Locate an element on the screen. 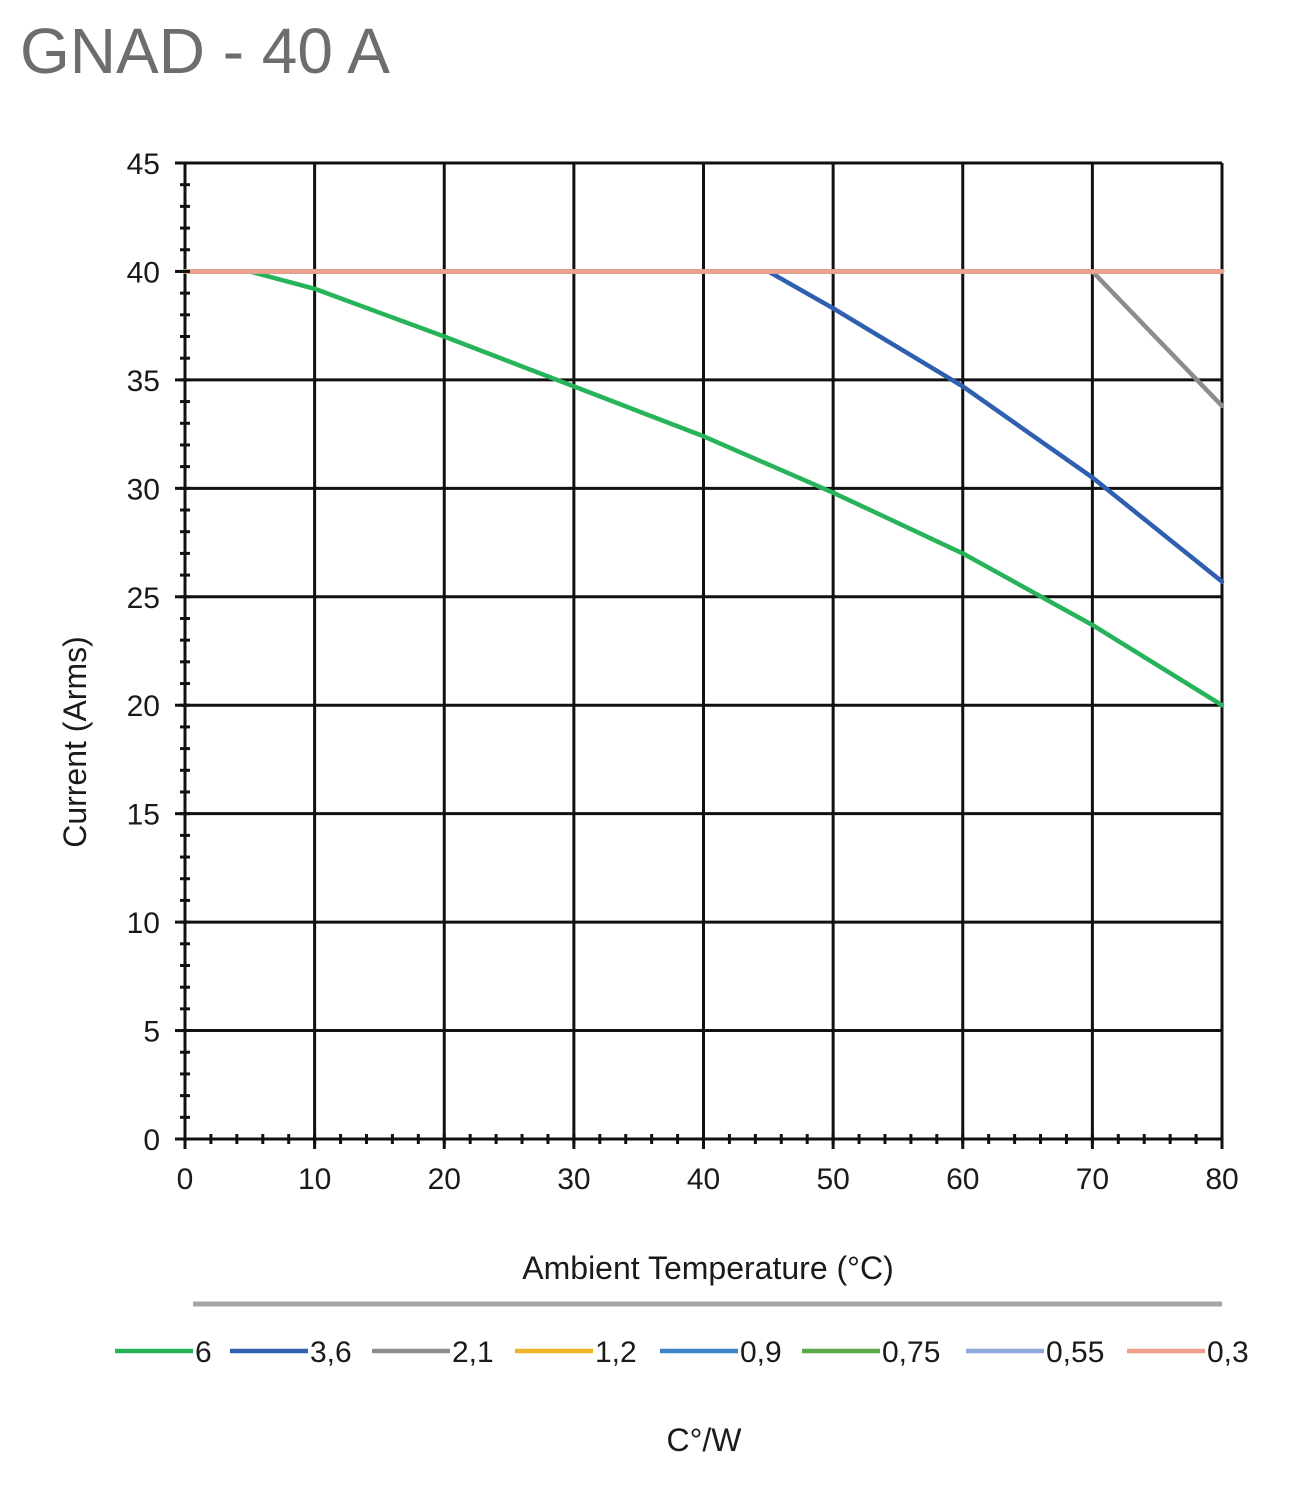 The height and width of the screenshot is (1500, 1296). y-tick-label: 5 is located at coordinates (151, 1032).